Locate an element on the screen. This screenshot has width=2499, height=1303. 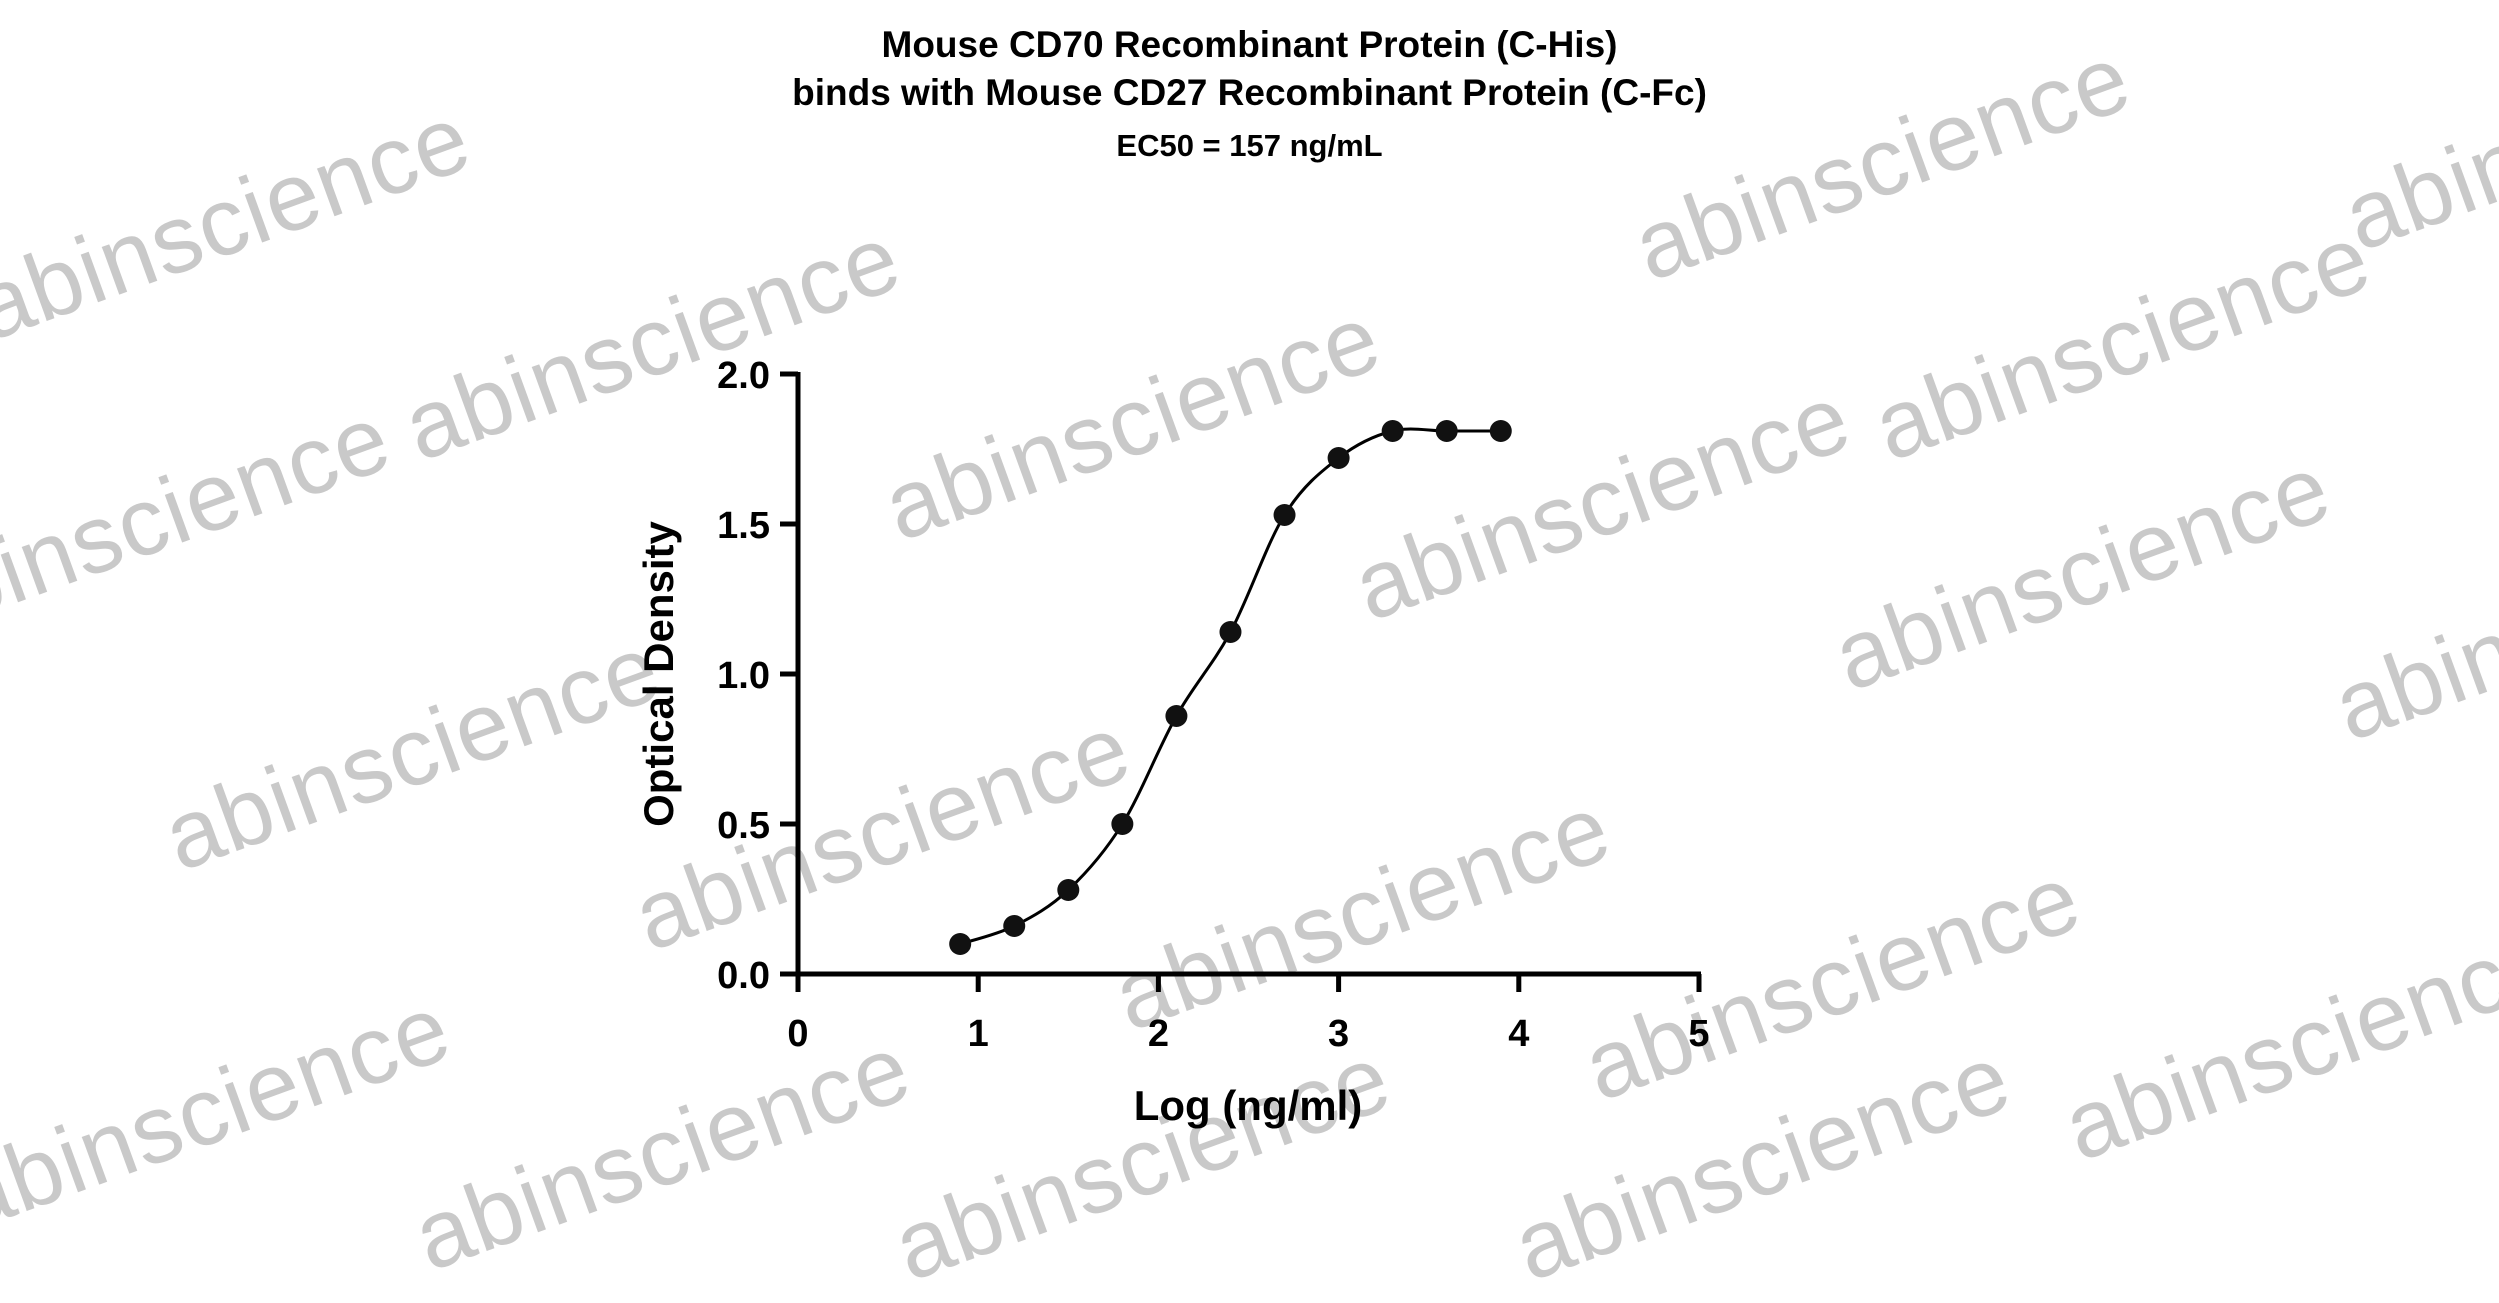
fit-curve is located at coordinates (1230, 686).